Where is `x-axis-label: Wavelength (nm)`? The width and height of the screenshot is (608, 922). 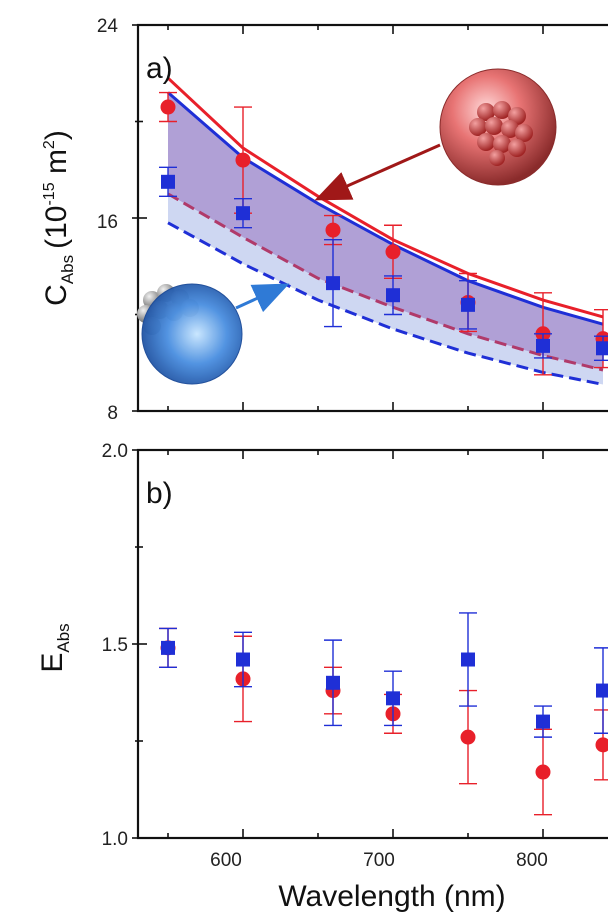 x-axis-label: Wavelength (nm) is located at coordinates (391, 896).